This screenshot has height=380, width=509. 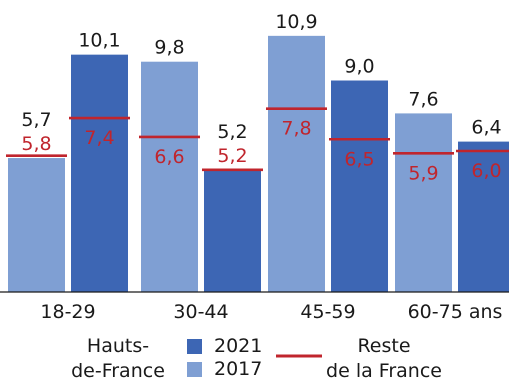 What do you see at coordinates (486, 171) in the screenshot?
I see `rest-of-france-label-2021-60-75 ans: 6,0` at bounding box center [486, 171].